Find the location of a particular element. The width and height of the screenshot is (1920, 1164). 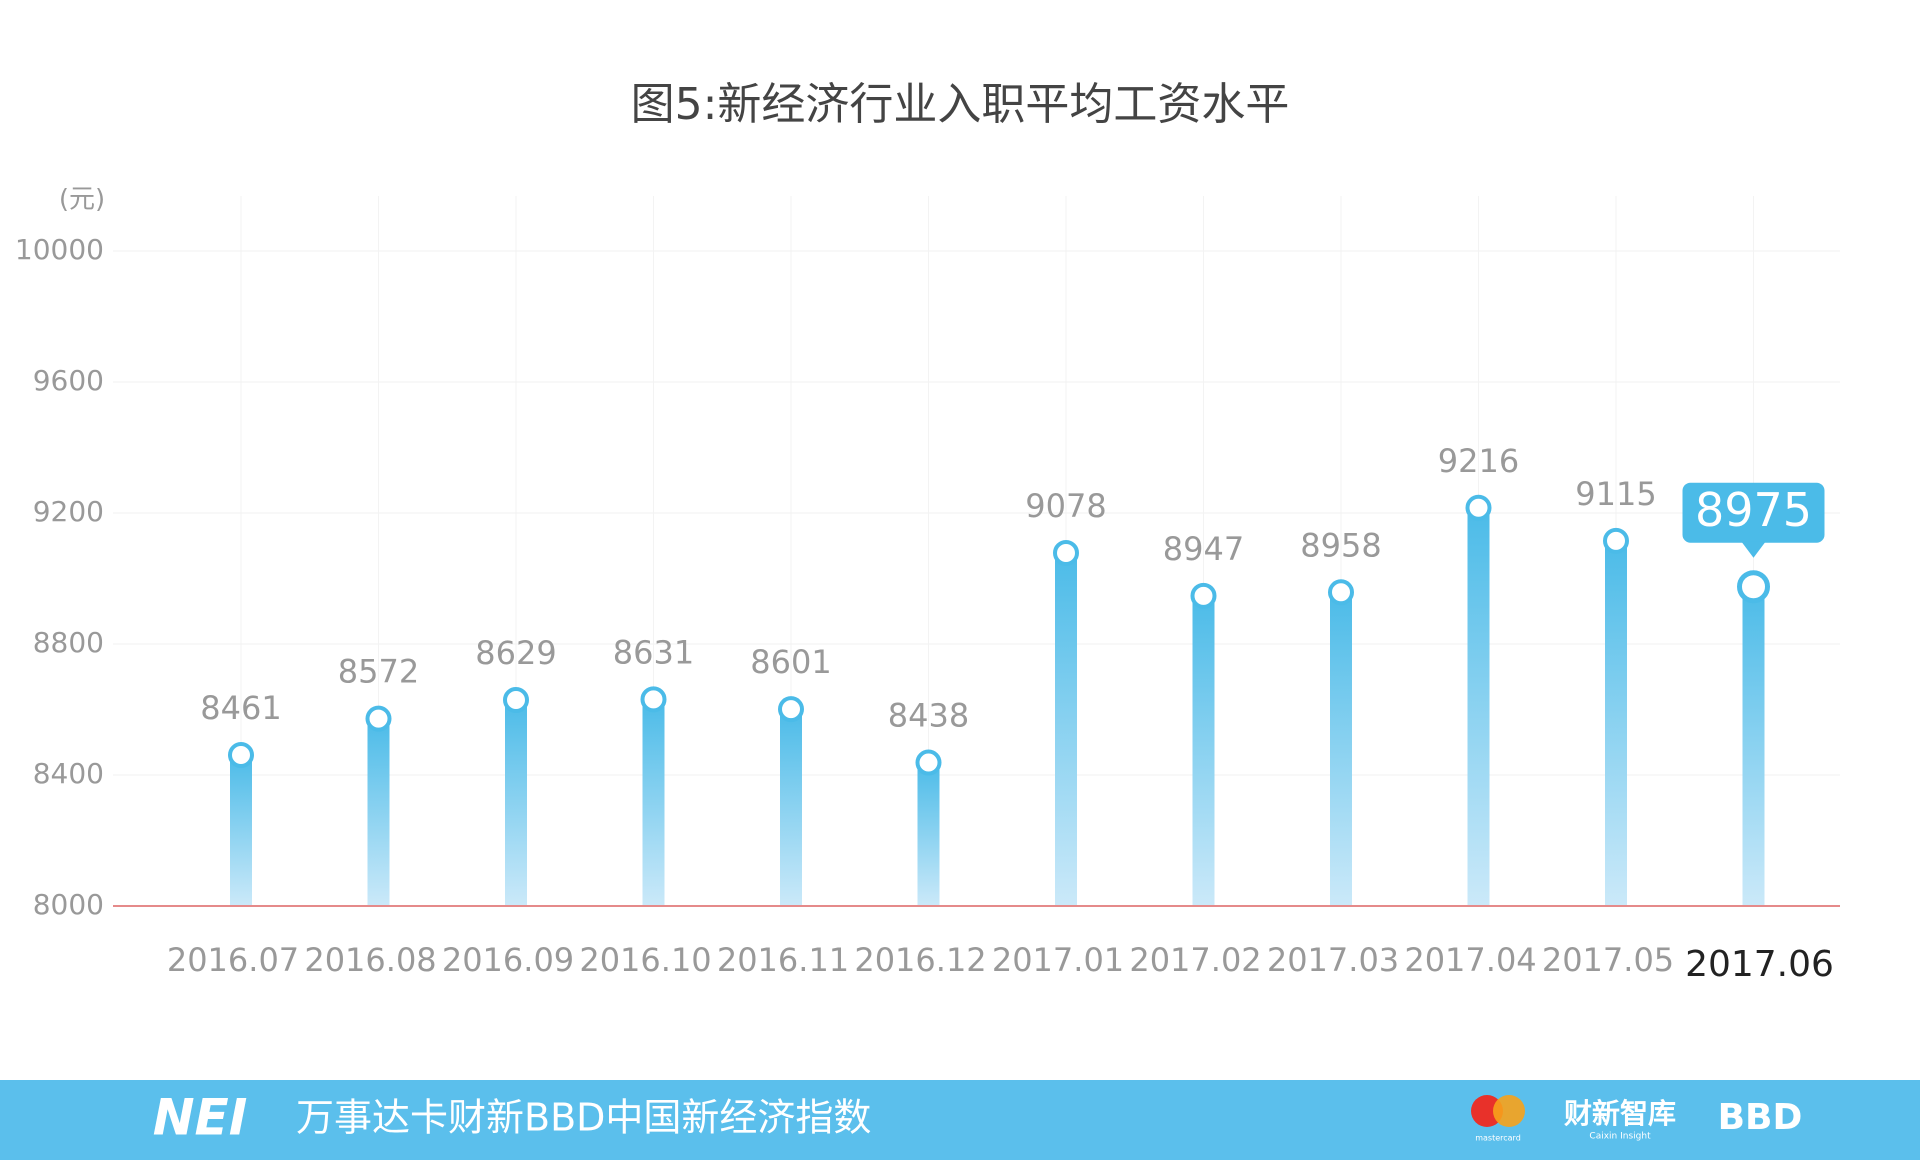

logo-mastercard: mastercard is located at coordinates (1498, 1138).